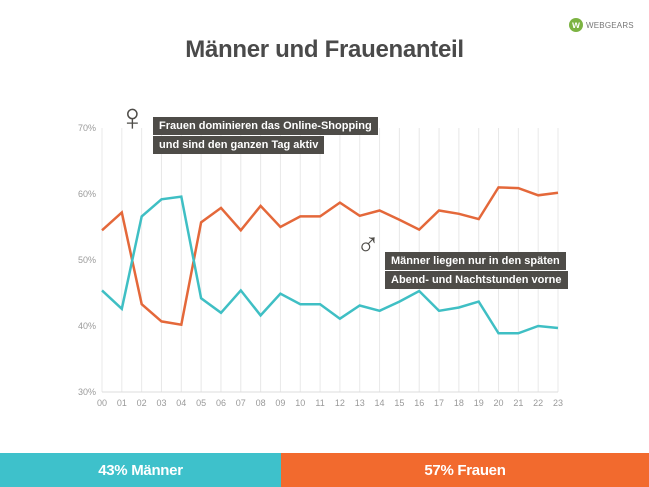 The width and height of the screenshot is (649, 487). What do you see at coordinates (499, 403) in the screenshot?
I see `x-tick-label: 20` at bounding box center [499, 403].